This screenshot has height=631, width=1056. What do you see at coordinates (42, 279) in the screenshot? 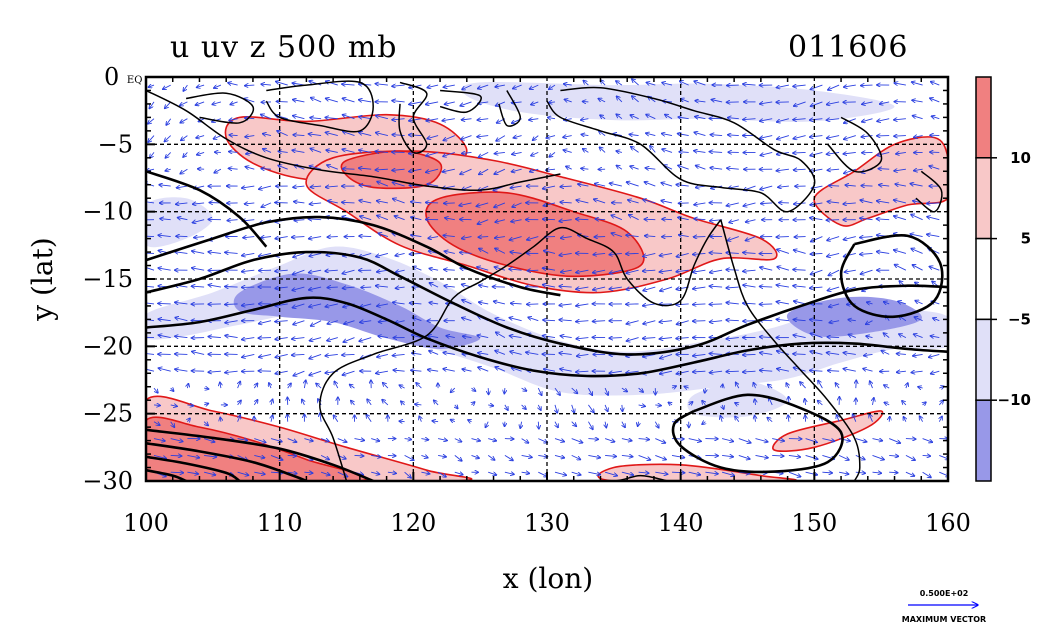
I see `y-axis-label: y (lat)` at bounding box center [42, 279].